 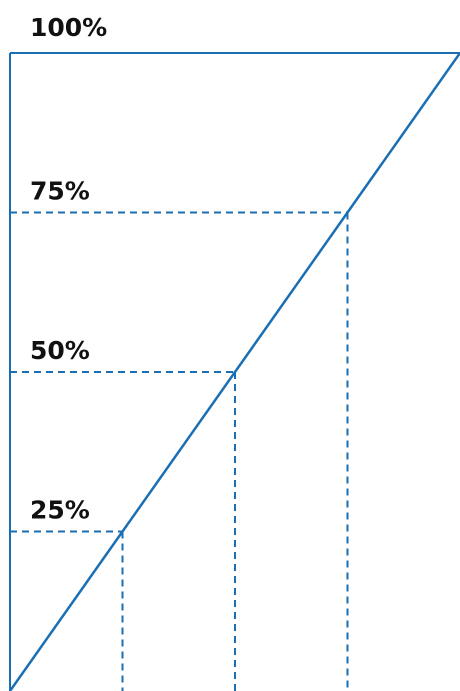 What do you see at coordinates (68, 27) in the screenshot?
I see `label-100: 100%` at bounding box center [68, 27].